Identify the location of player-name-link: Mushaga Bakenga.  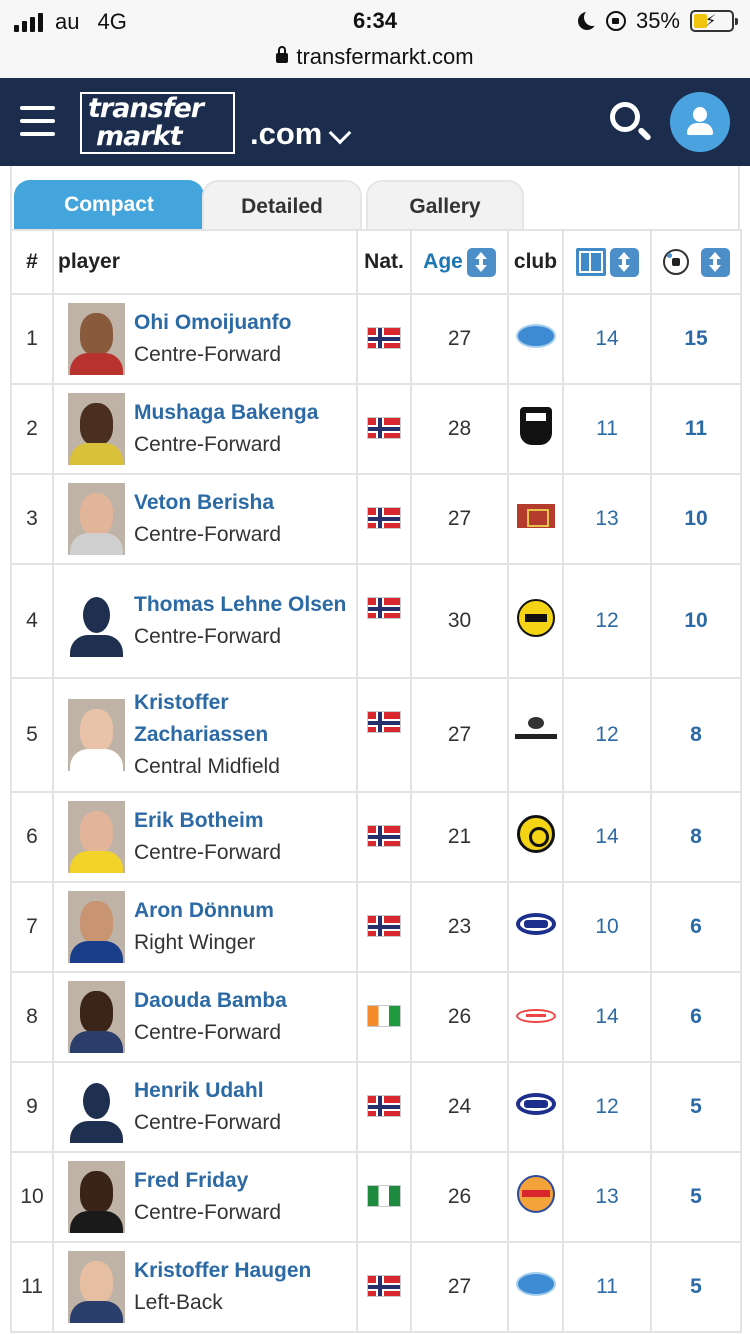
(226, 412).